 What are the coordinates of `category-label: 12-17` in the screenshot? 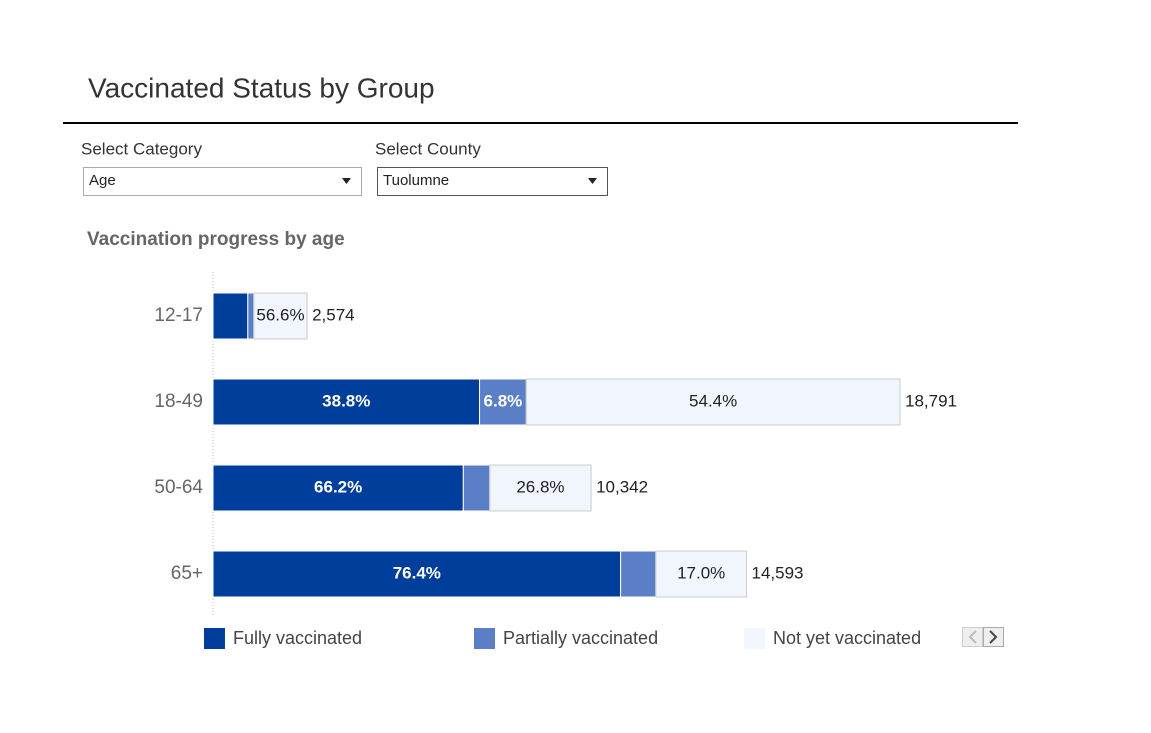 It's located at (178, 315).